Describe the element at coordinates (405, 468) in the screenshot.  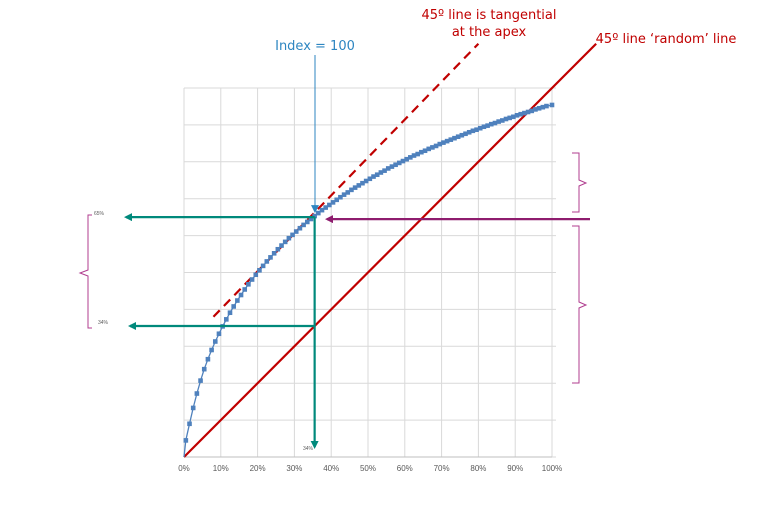
I see `x-tick-label: 60%` at that location.